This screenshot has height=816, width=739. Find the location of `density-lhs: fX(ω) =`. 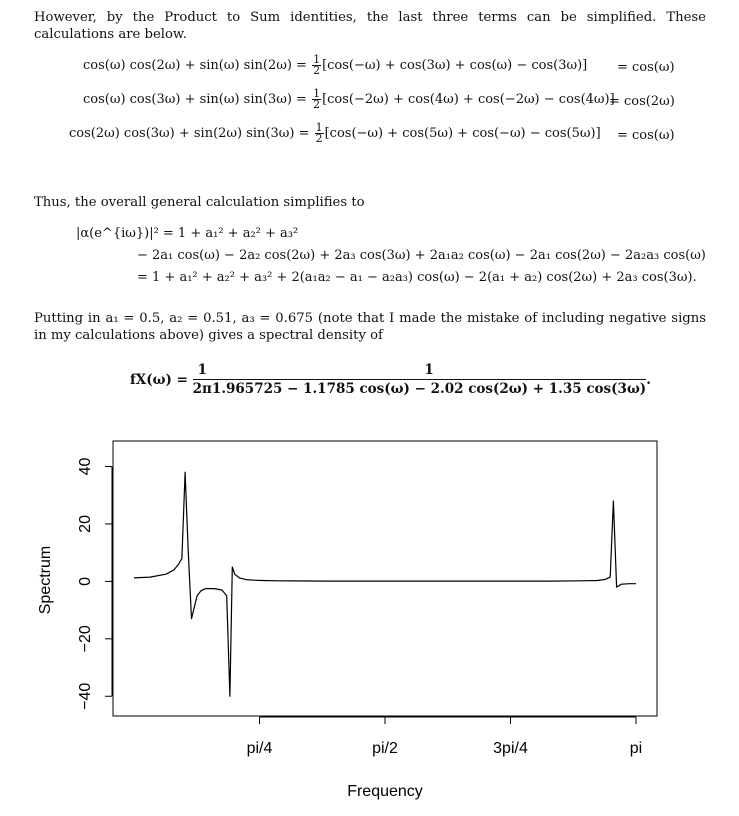

density-lhs: fX(ω) = is located at coordinates (159, 380).